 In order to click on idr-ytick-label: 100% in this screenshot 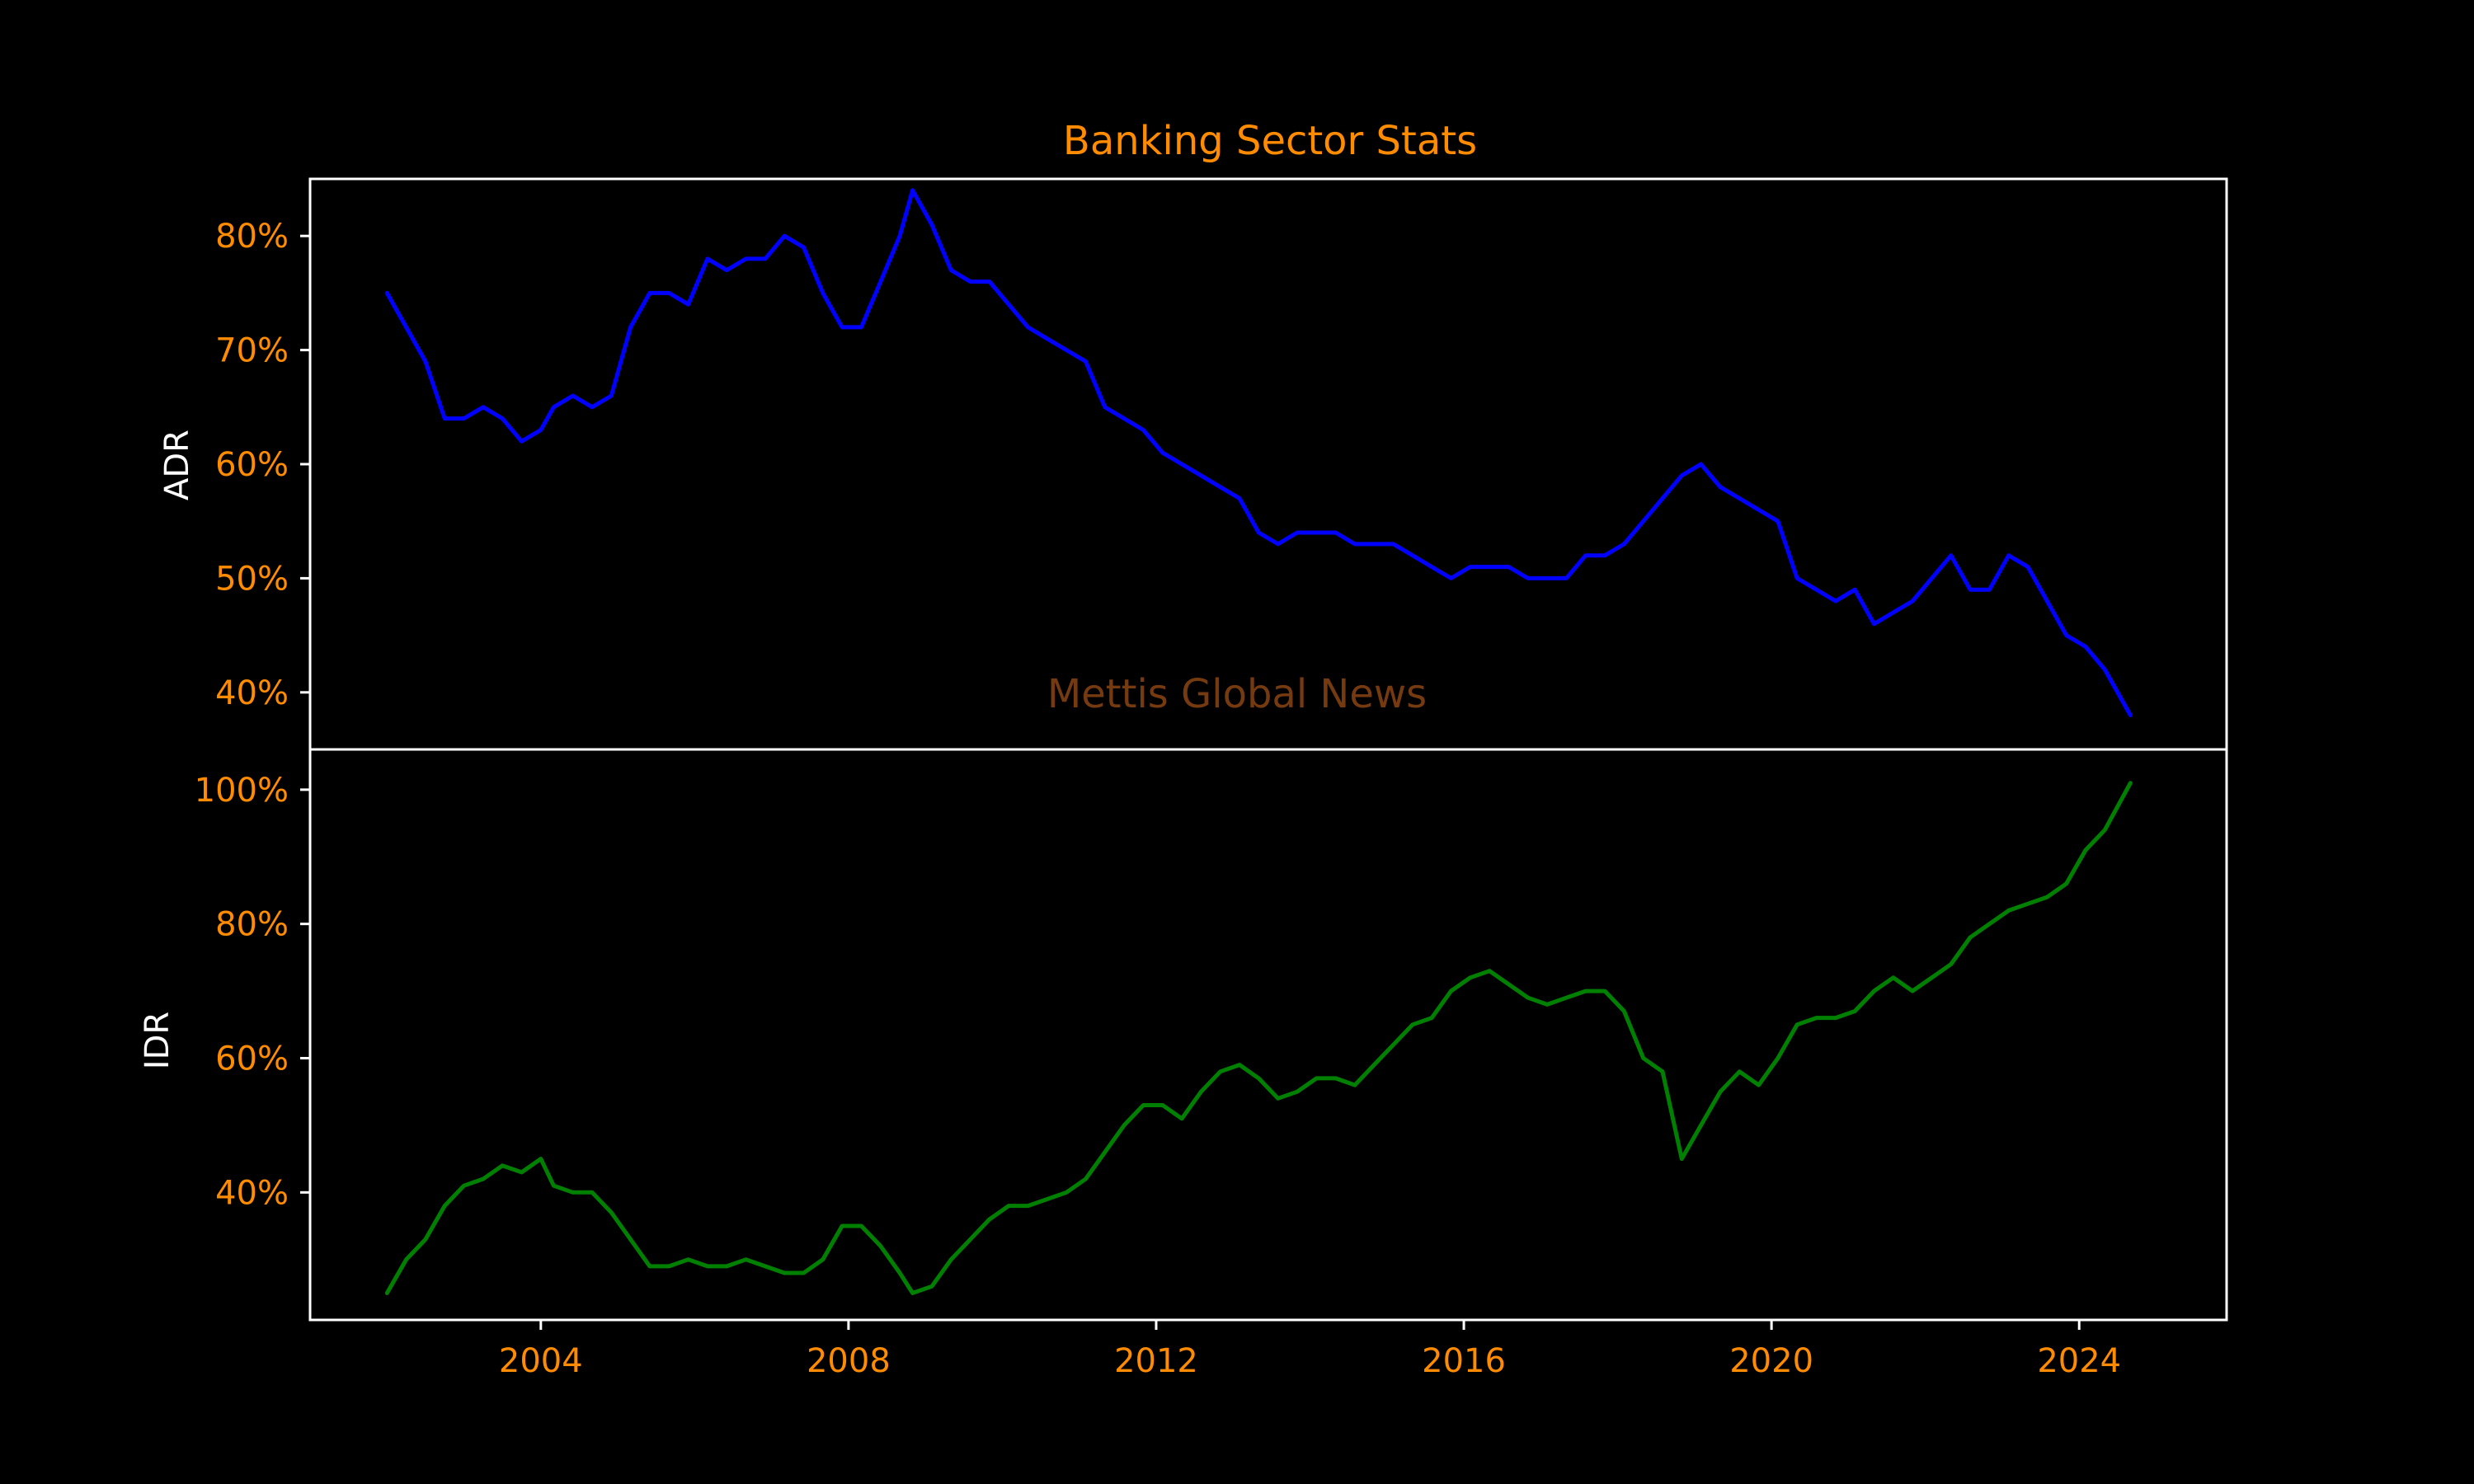, I will do `click(242, 791)`.